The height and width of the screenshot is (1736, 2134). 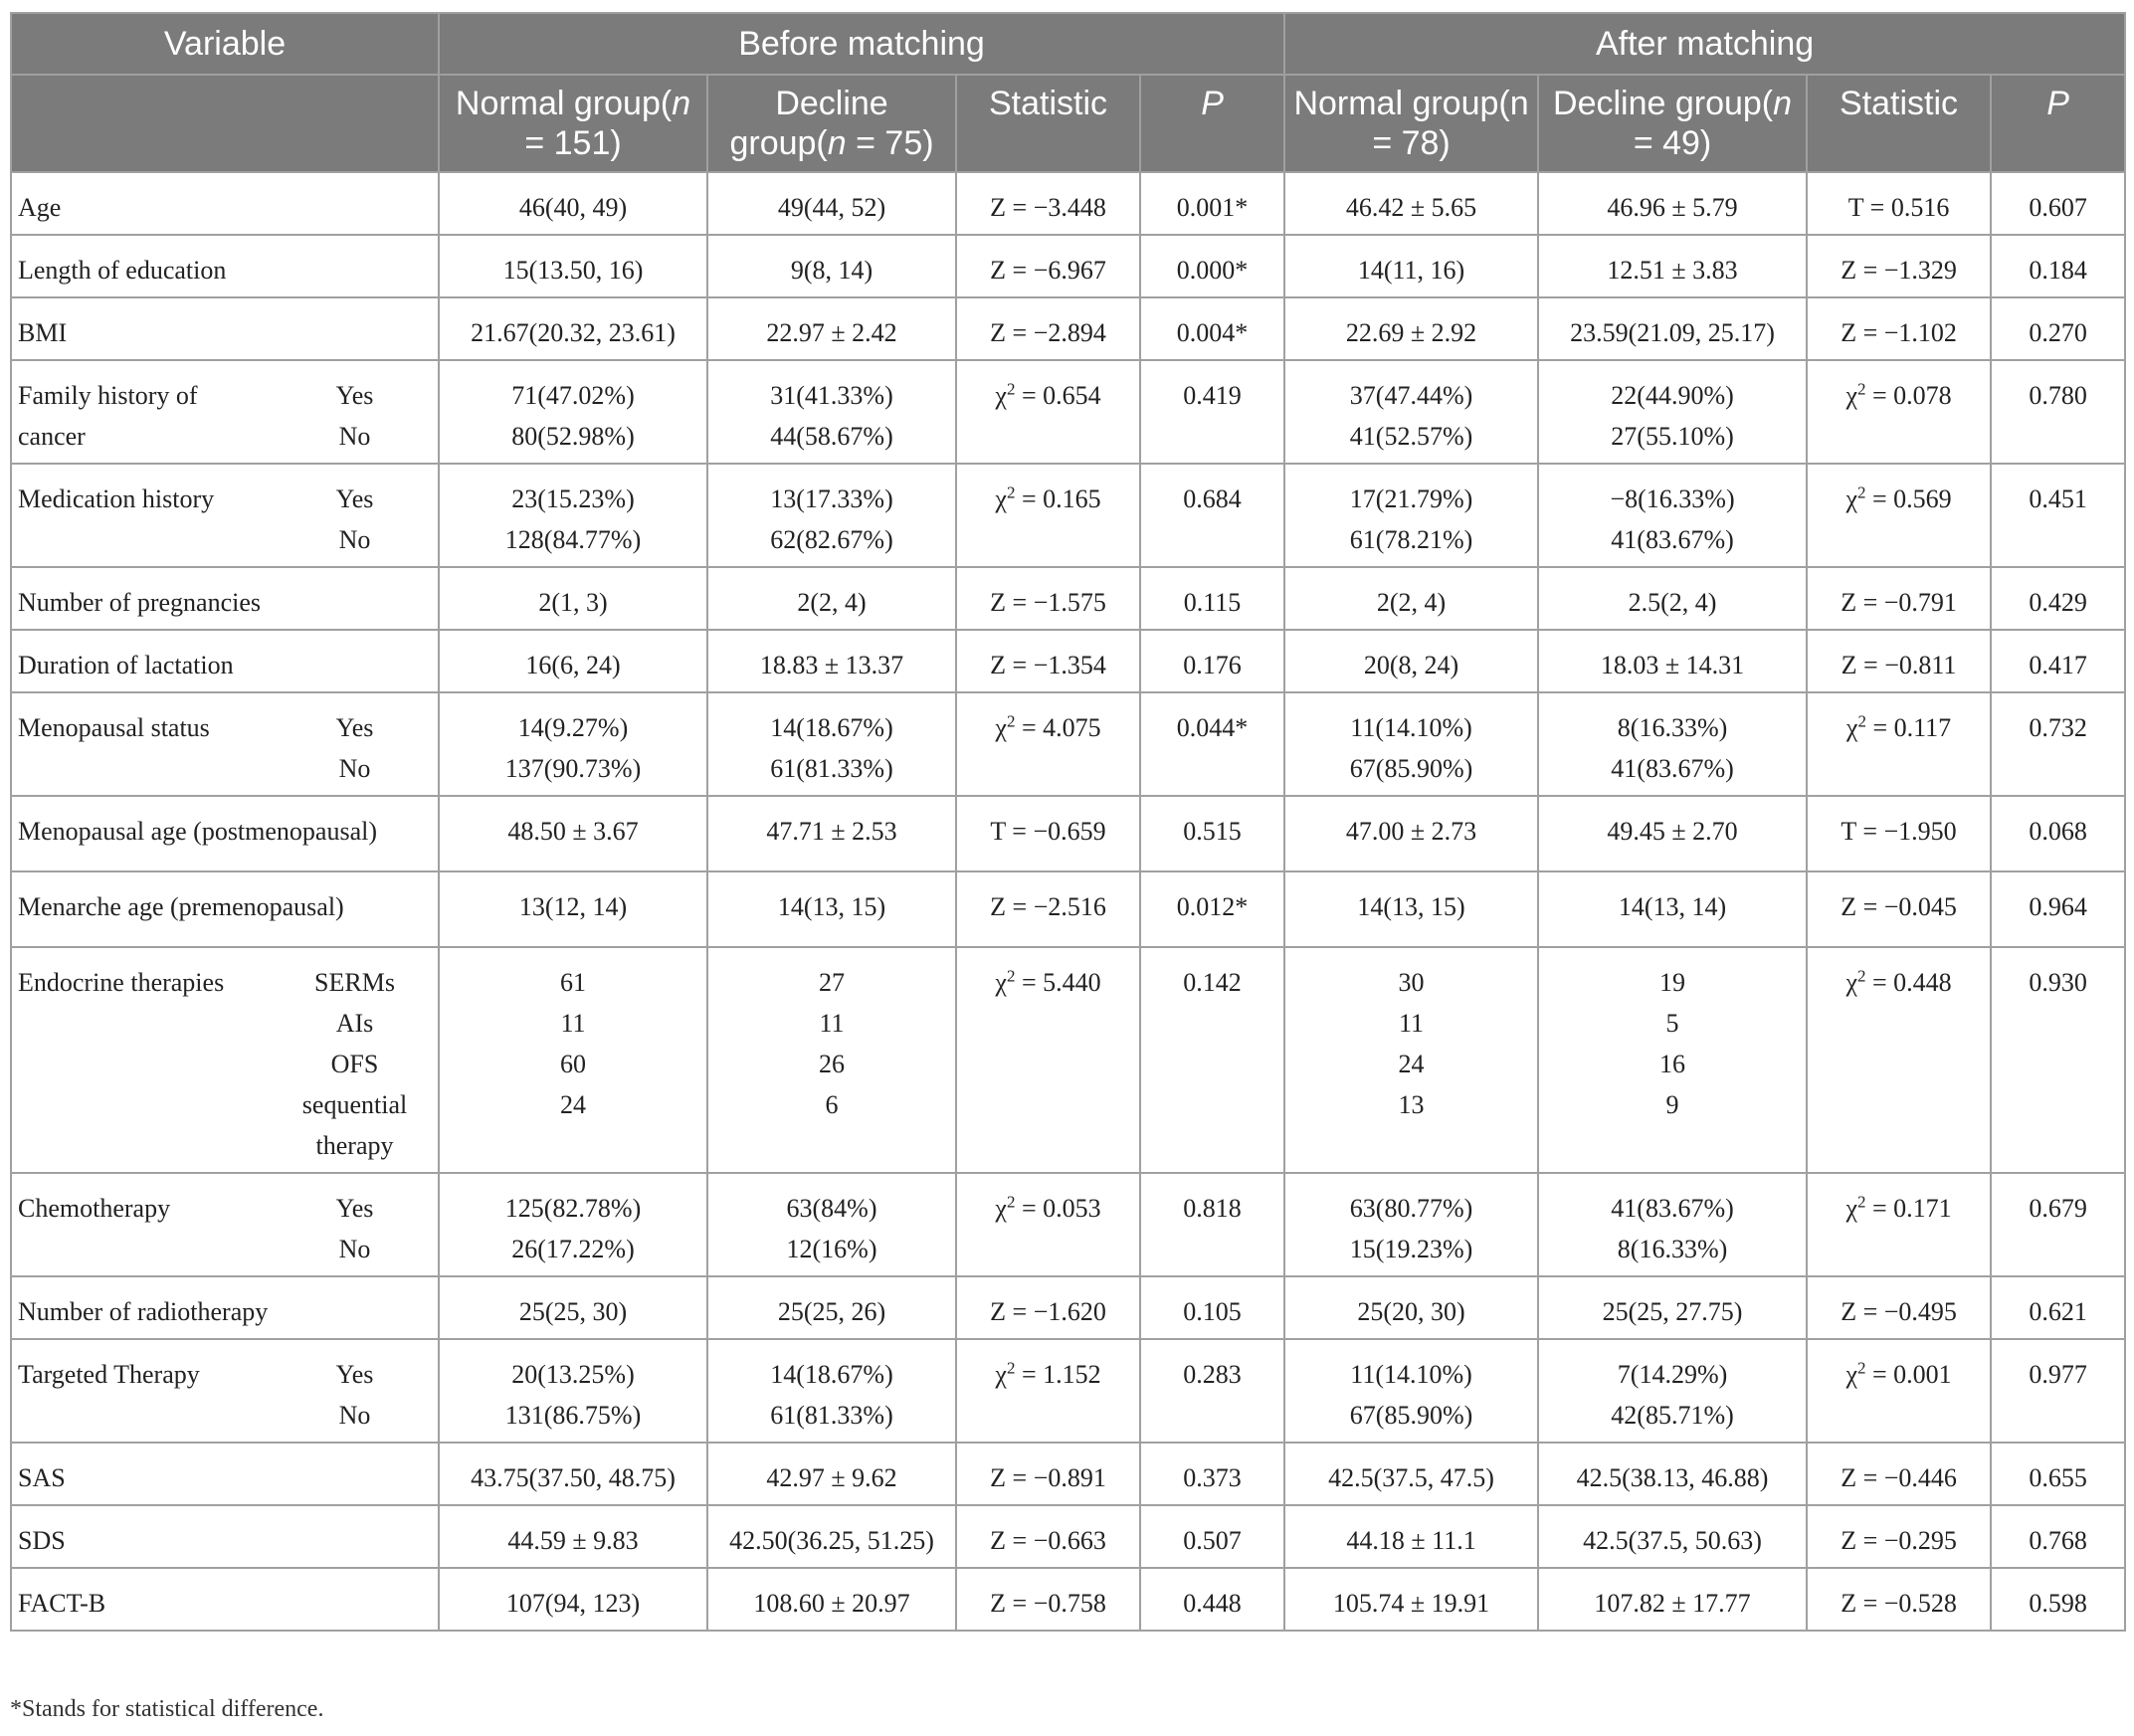 I want to click on decline-after-cell: 41(83.67%) 8(16.33%), so click(x=1673, y=1225).